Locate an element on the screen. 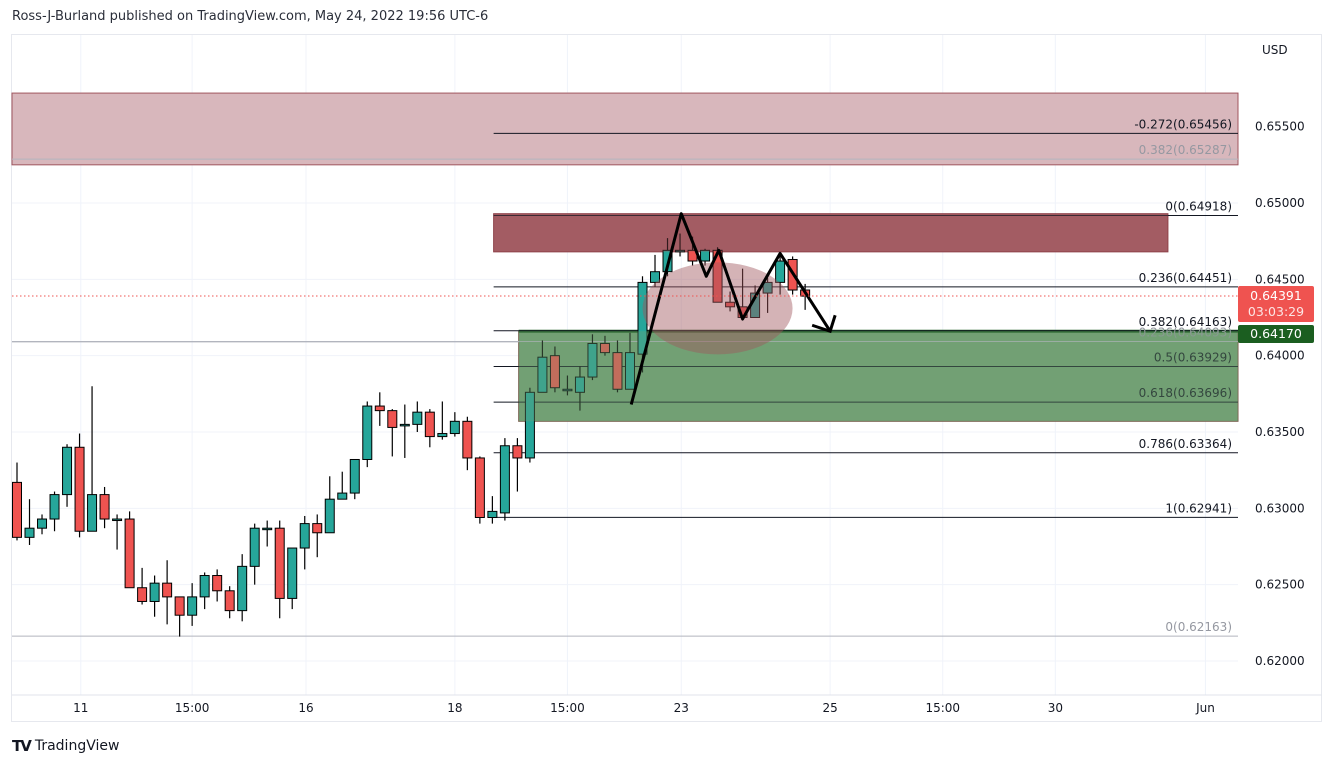  double-top-ellipse is located at coordinates (717, 308).